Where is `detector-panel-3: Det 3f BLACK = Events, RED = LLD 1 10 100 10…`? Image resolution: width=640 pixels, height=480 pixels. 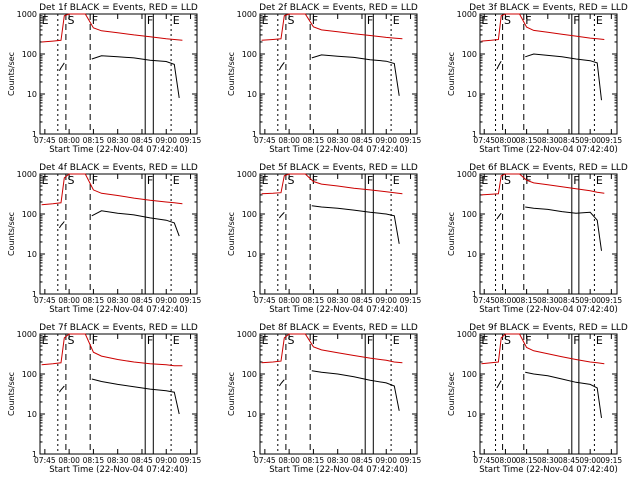
detector-panel-3: Det 3f BLACK = Events, RED = LLD 1 10 100 10… is located at coordinates (537, 79).